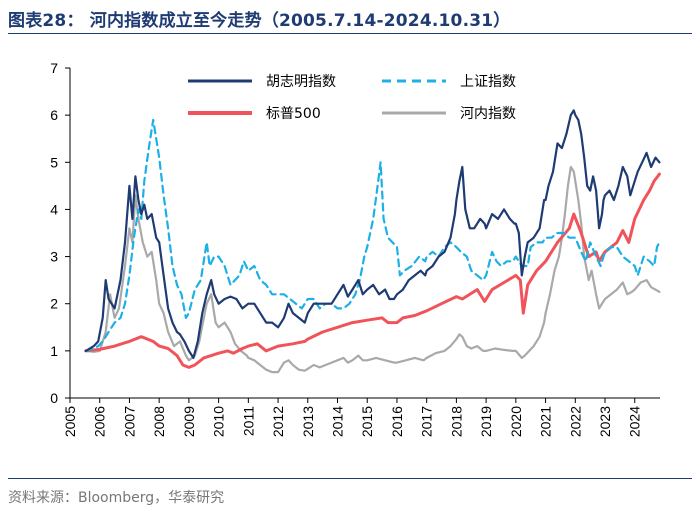 This screenshot has width=700, height=514. I want to click on source-note: 资料来源：Bloomberg，华泰研究, so click(116, 498).